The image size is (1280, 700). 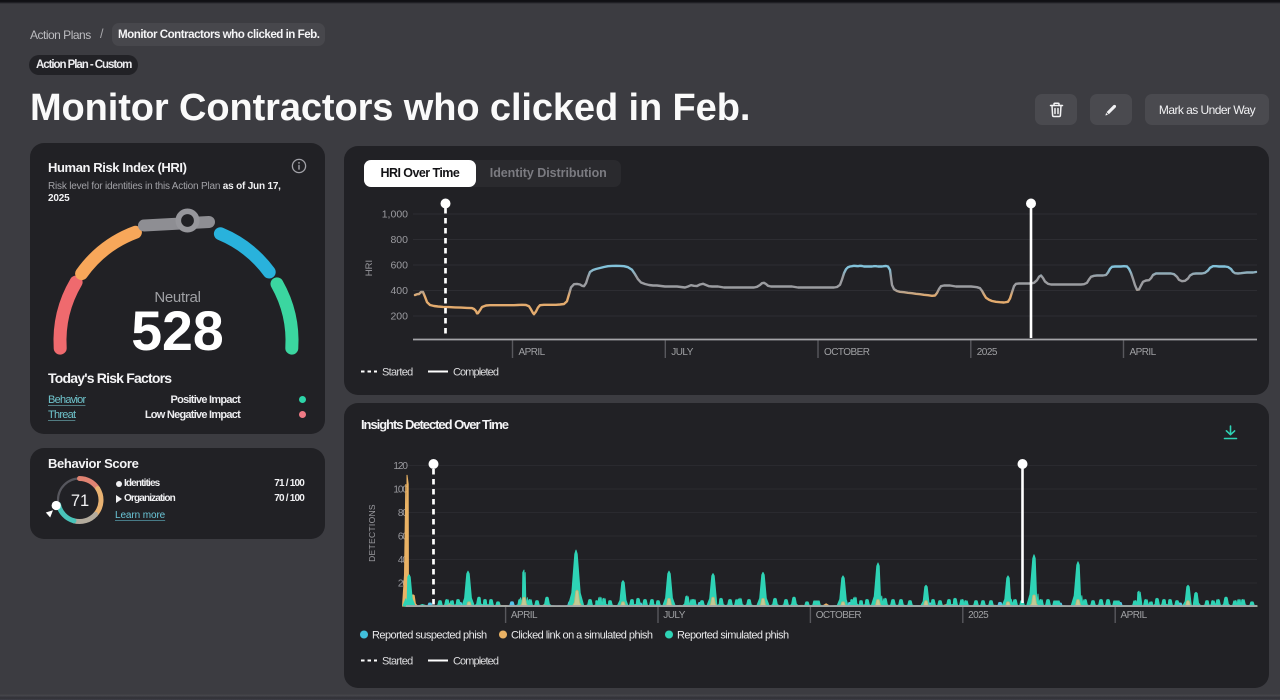 I want to click on svg-text: 100, so click(x=400, y=490).